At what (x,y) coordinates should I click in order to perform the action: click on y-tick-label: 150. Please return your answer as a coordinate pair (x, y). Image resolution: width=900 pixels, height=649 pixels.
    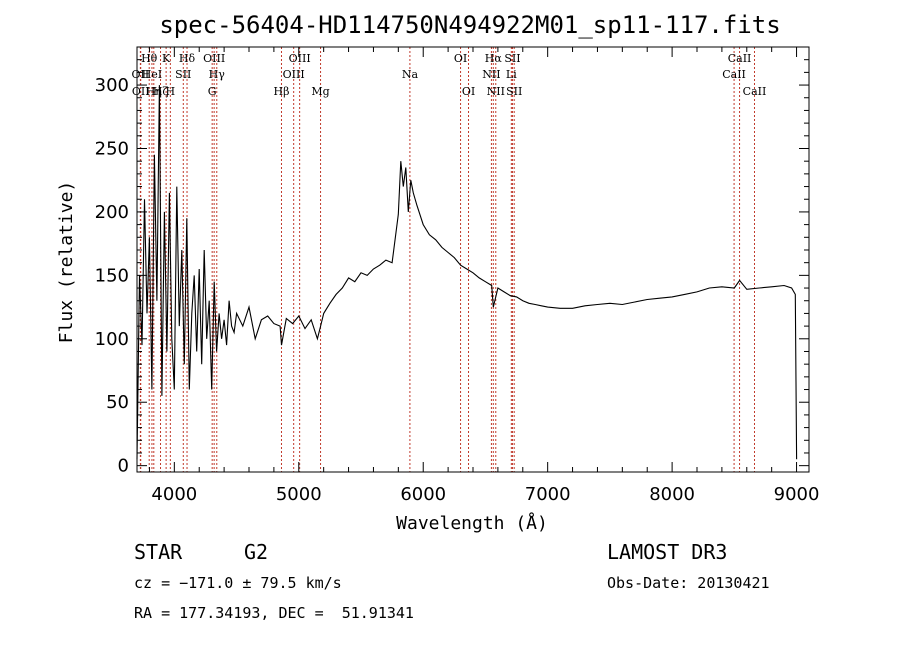
    Looking at the image, I should click on (112, 275).